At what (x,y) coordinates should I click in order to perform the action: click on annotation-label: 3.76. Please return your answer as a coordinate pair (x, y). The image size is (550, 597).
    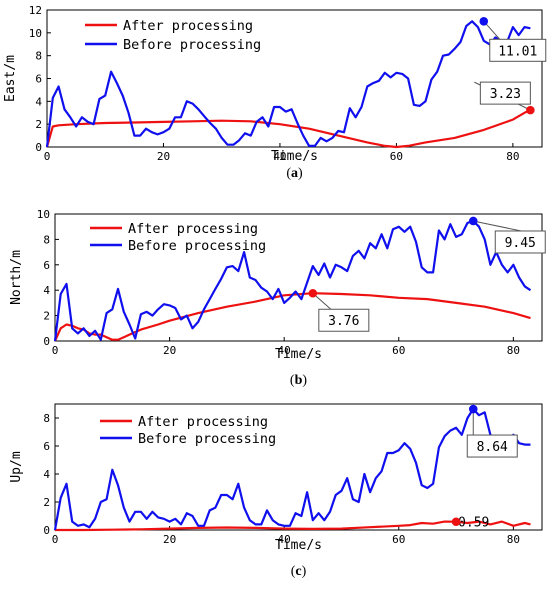
    Looking at the image, I should click on (343, 321).